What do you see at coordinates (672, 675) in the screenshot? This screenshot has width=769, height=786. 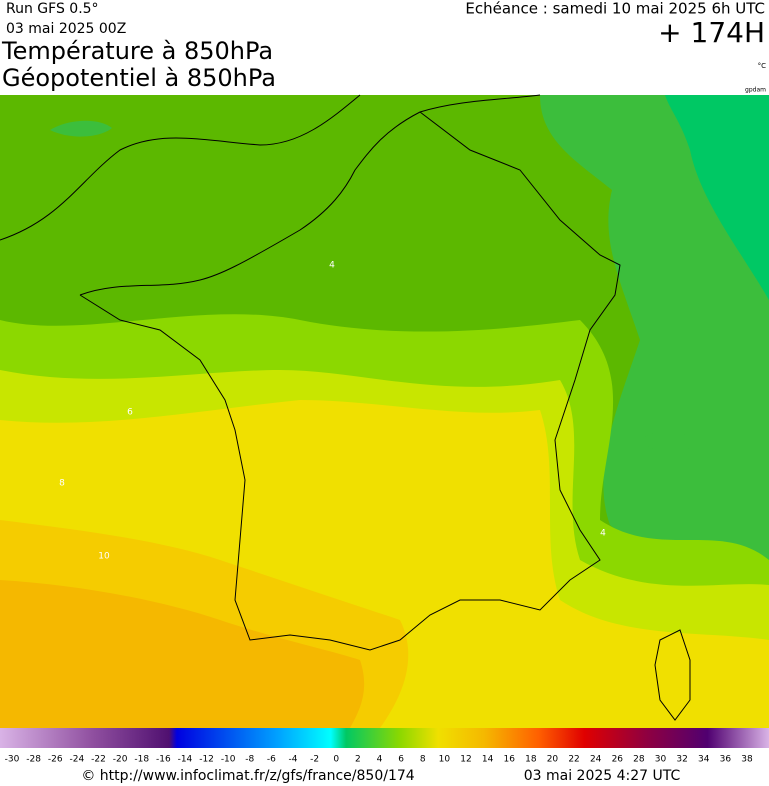 I see `corsica` at bounding box center [672, 675].